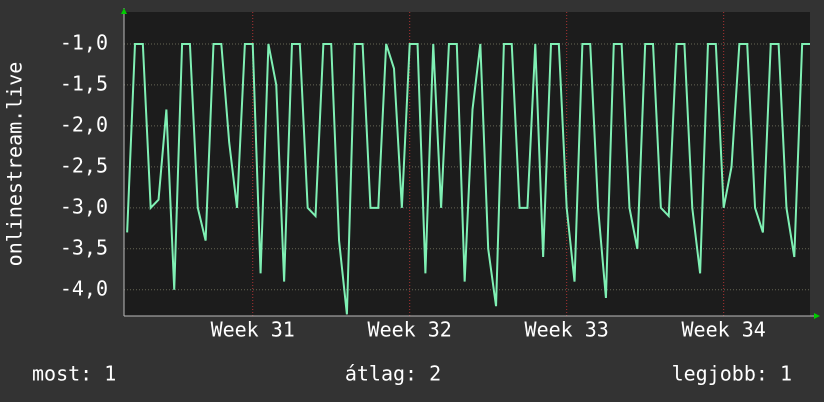 This screenshot has height=402, width=824. I want to click on y-tick-label: -1,0, so click(84, 42).